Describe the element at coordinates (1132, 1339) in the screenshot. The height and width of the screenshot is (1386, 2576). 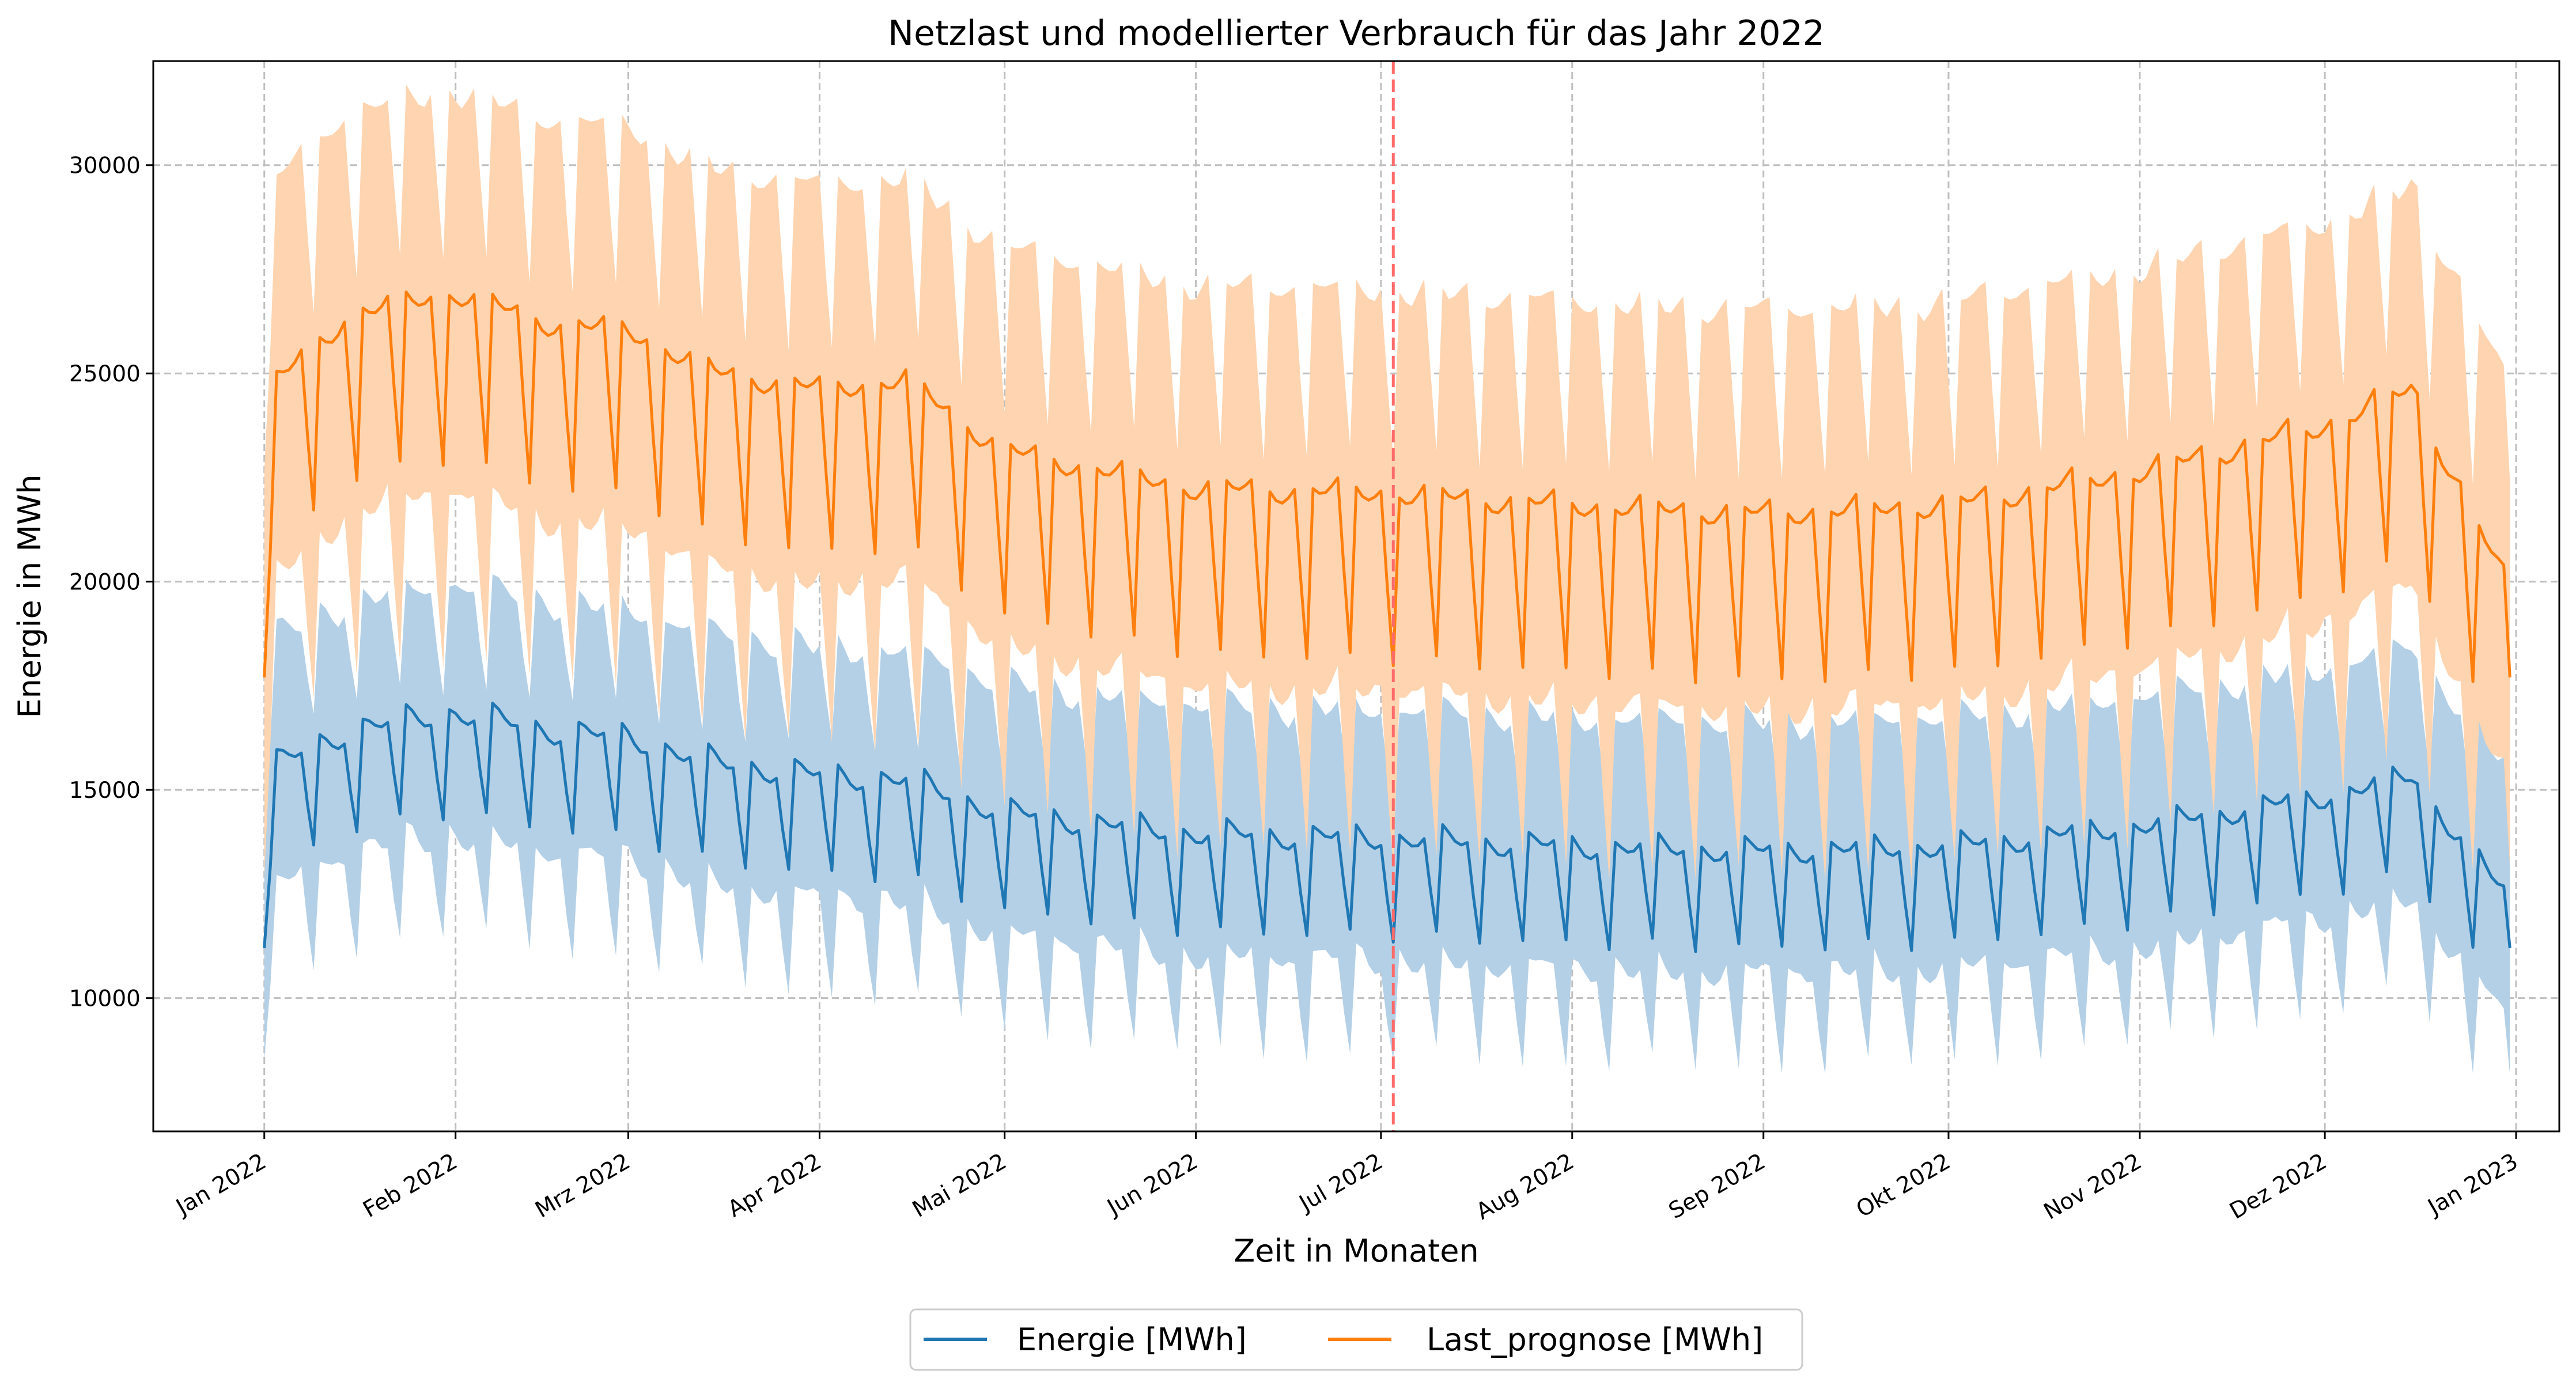
I see `legend-label-energie: Energie [MWh]` at that location.